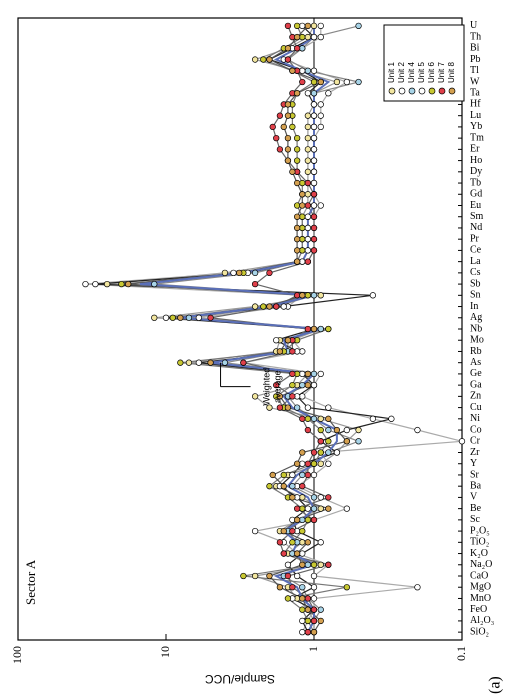 Image resolution: width=513 pixels, height=700 pixels. I want to click on x-tick-label: Tm, so click(477, 137).